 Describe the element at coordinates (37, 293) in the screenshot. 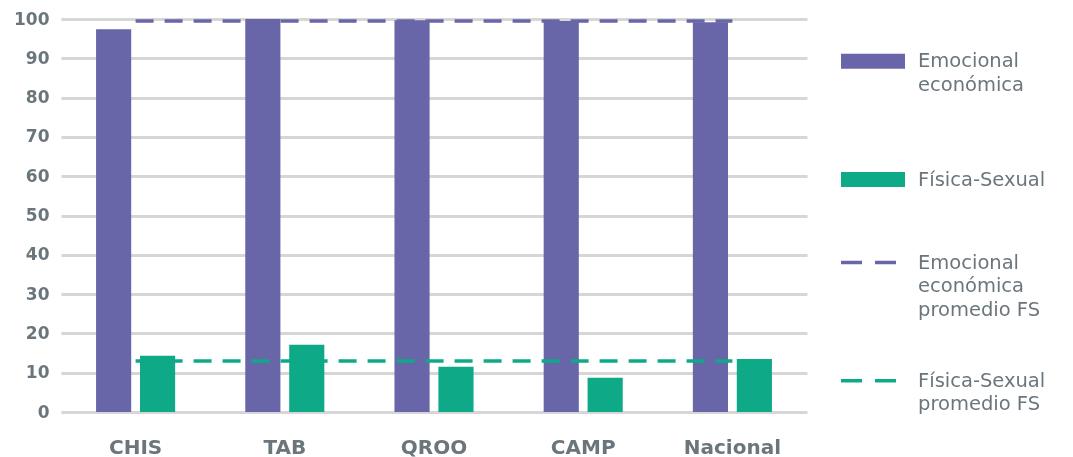

I see `y-tick-label: 30` at that location.